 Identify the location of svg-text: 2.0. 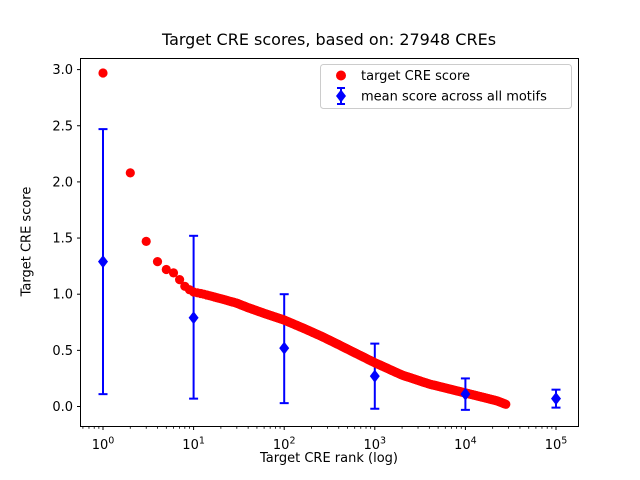
(62, 182).